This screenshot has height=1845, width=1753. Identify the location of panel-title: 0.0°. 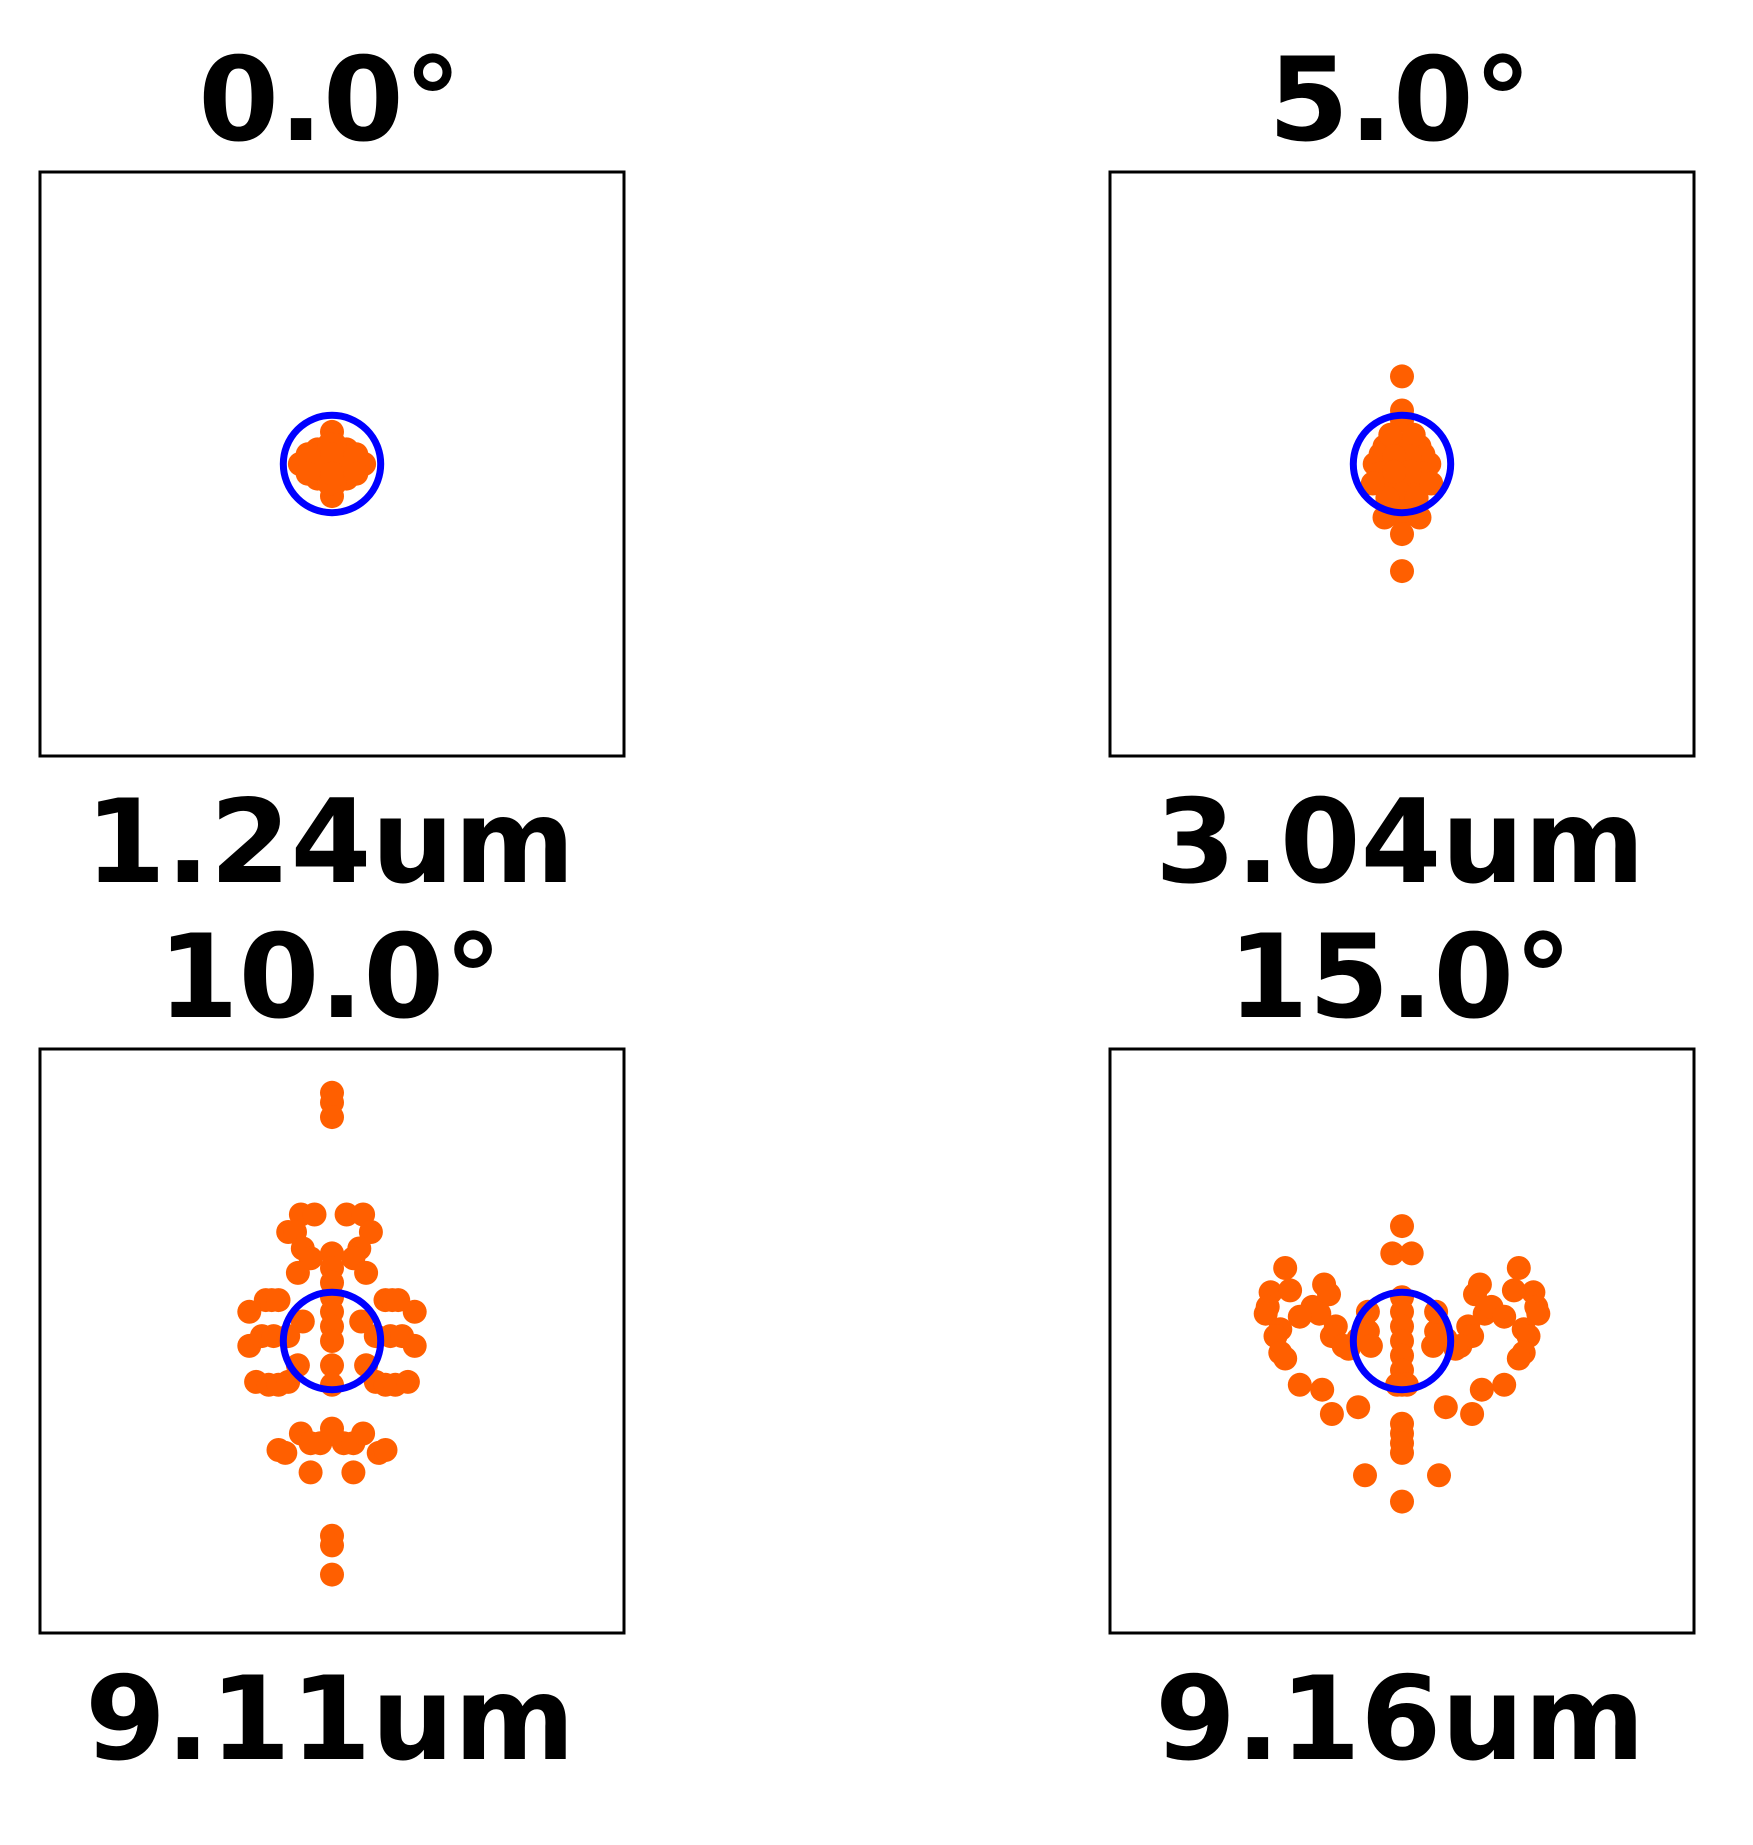
(330, 100).